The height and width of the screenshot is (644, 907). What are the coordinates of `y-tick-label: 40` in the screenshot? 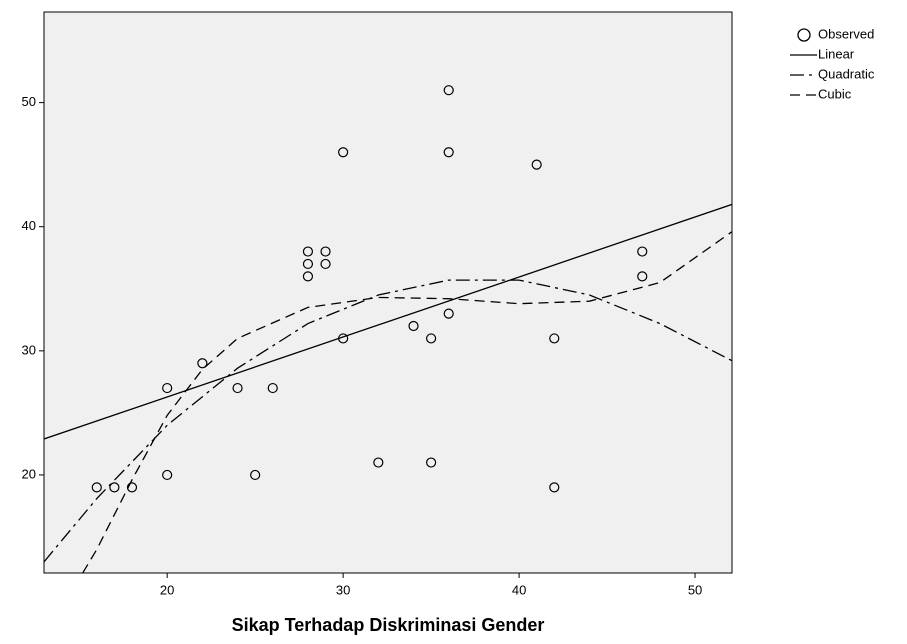 It's located at (29, 225).